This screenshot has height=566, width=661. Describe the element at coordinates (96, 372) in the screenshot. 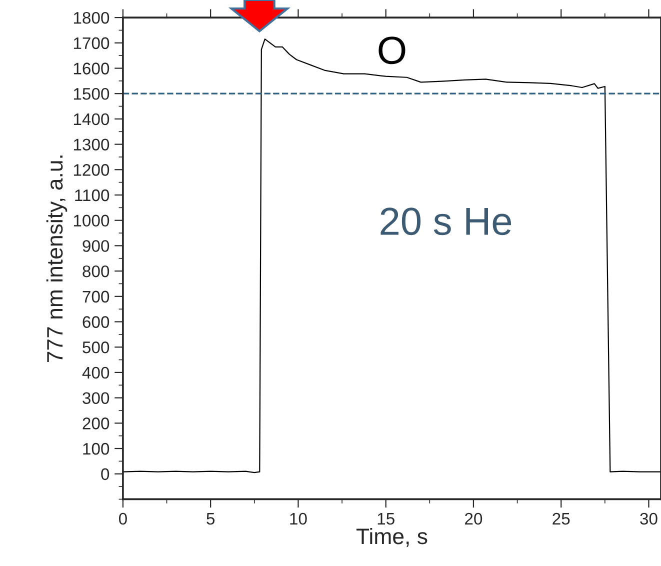

I see `y-tick-label: 400` at that location.